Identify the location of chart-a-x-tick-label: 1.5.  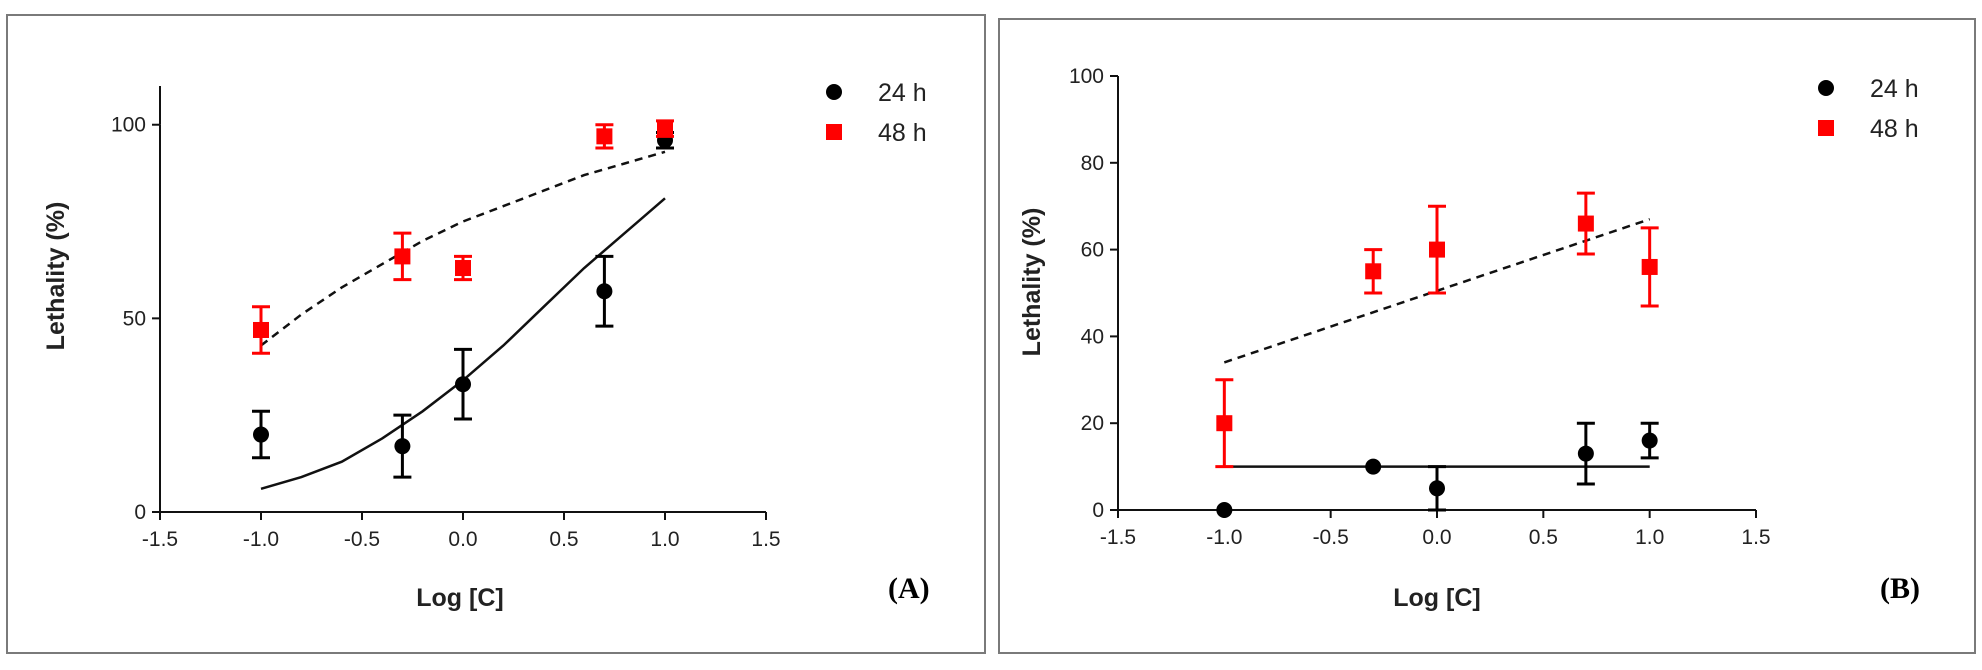
(765, 539).